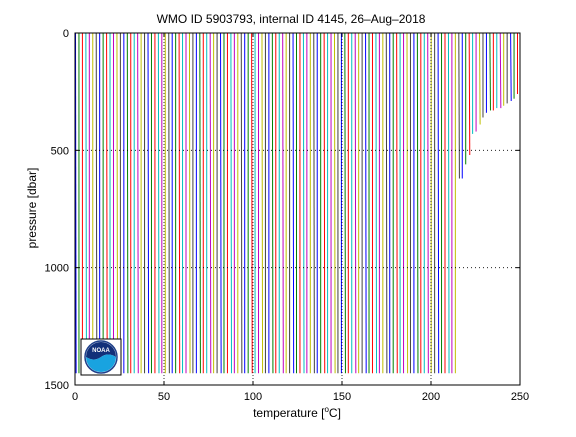 The image size is (576, 437). What do you see at coordinates (60, 151) in the screenshot?
I see `y-tick-label: 500` at bounding box center [60, 151].